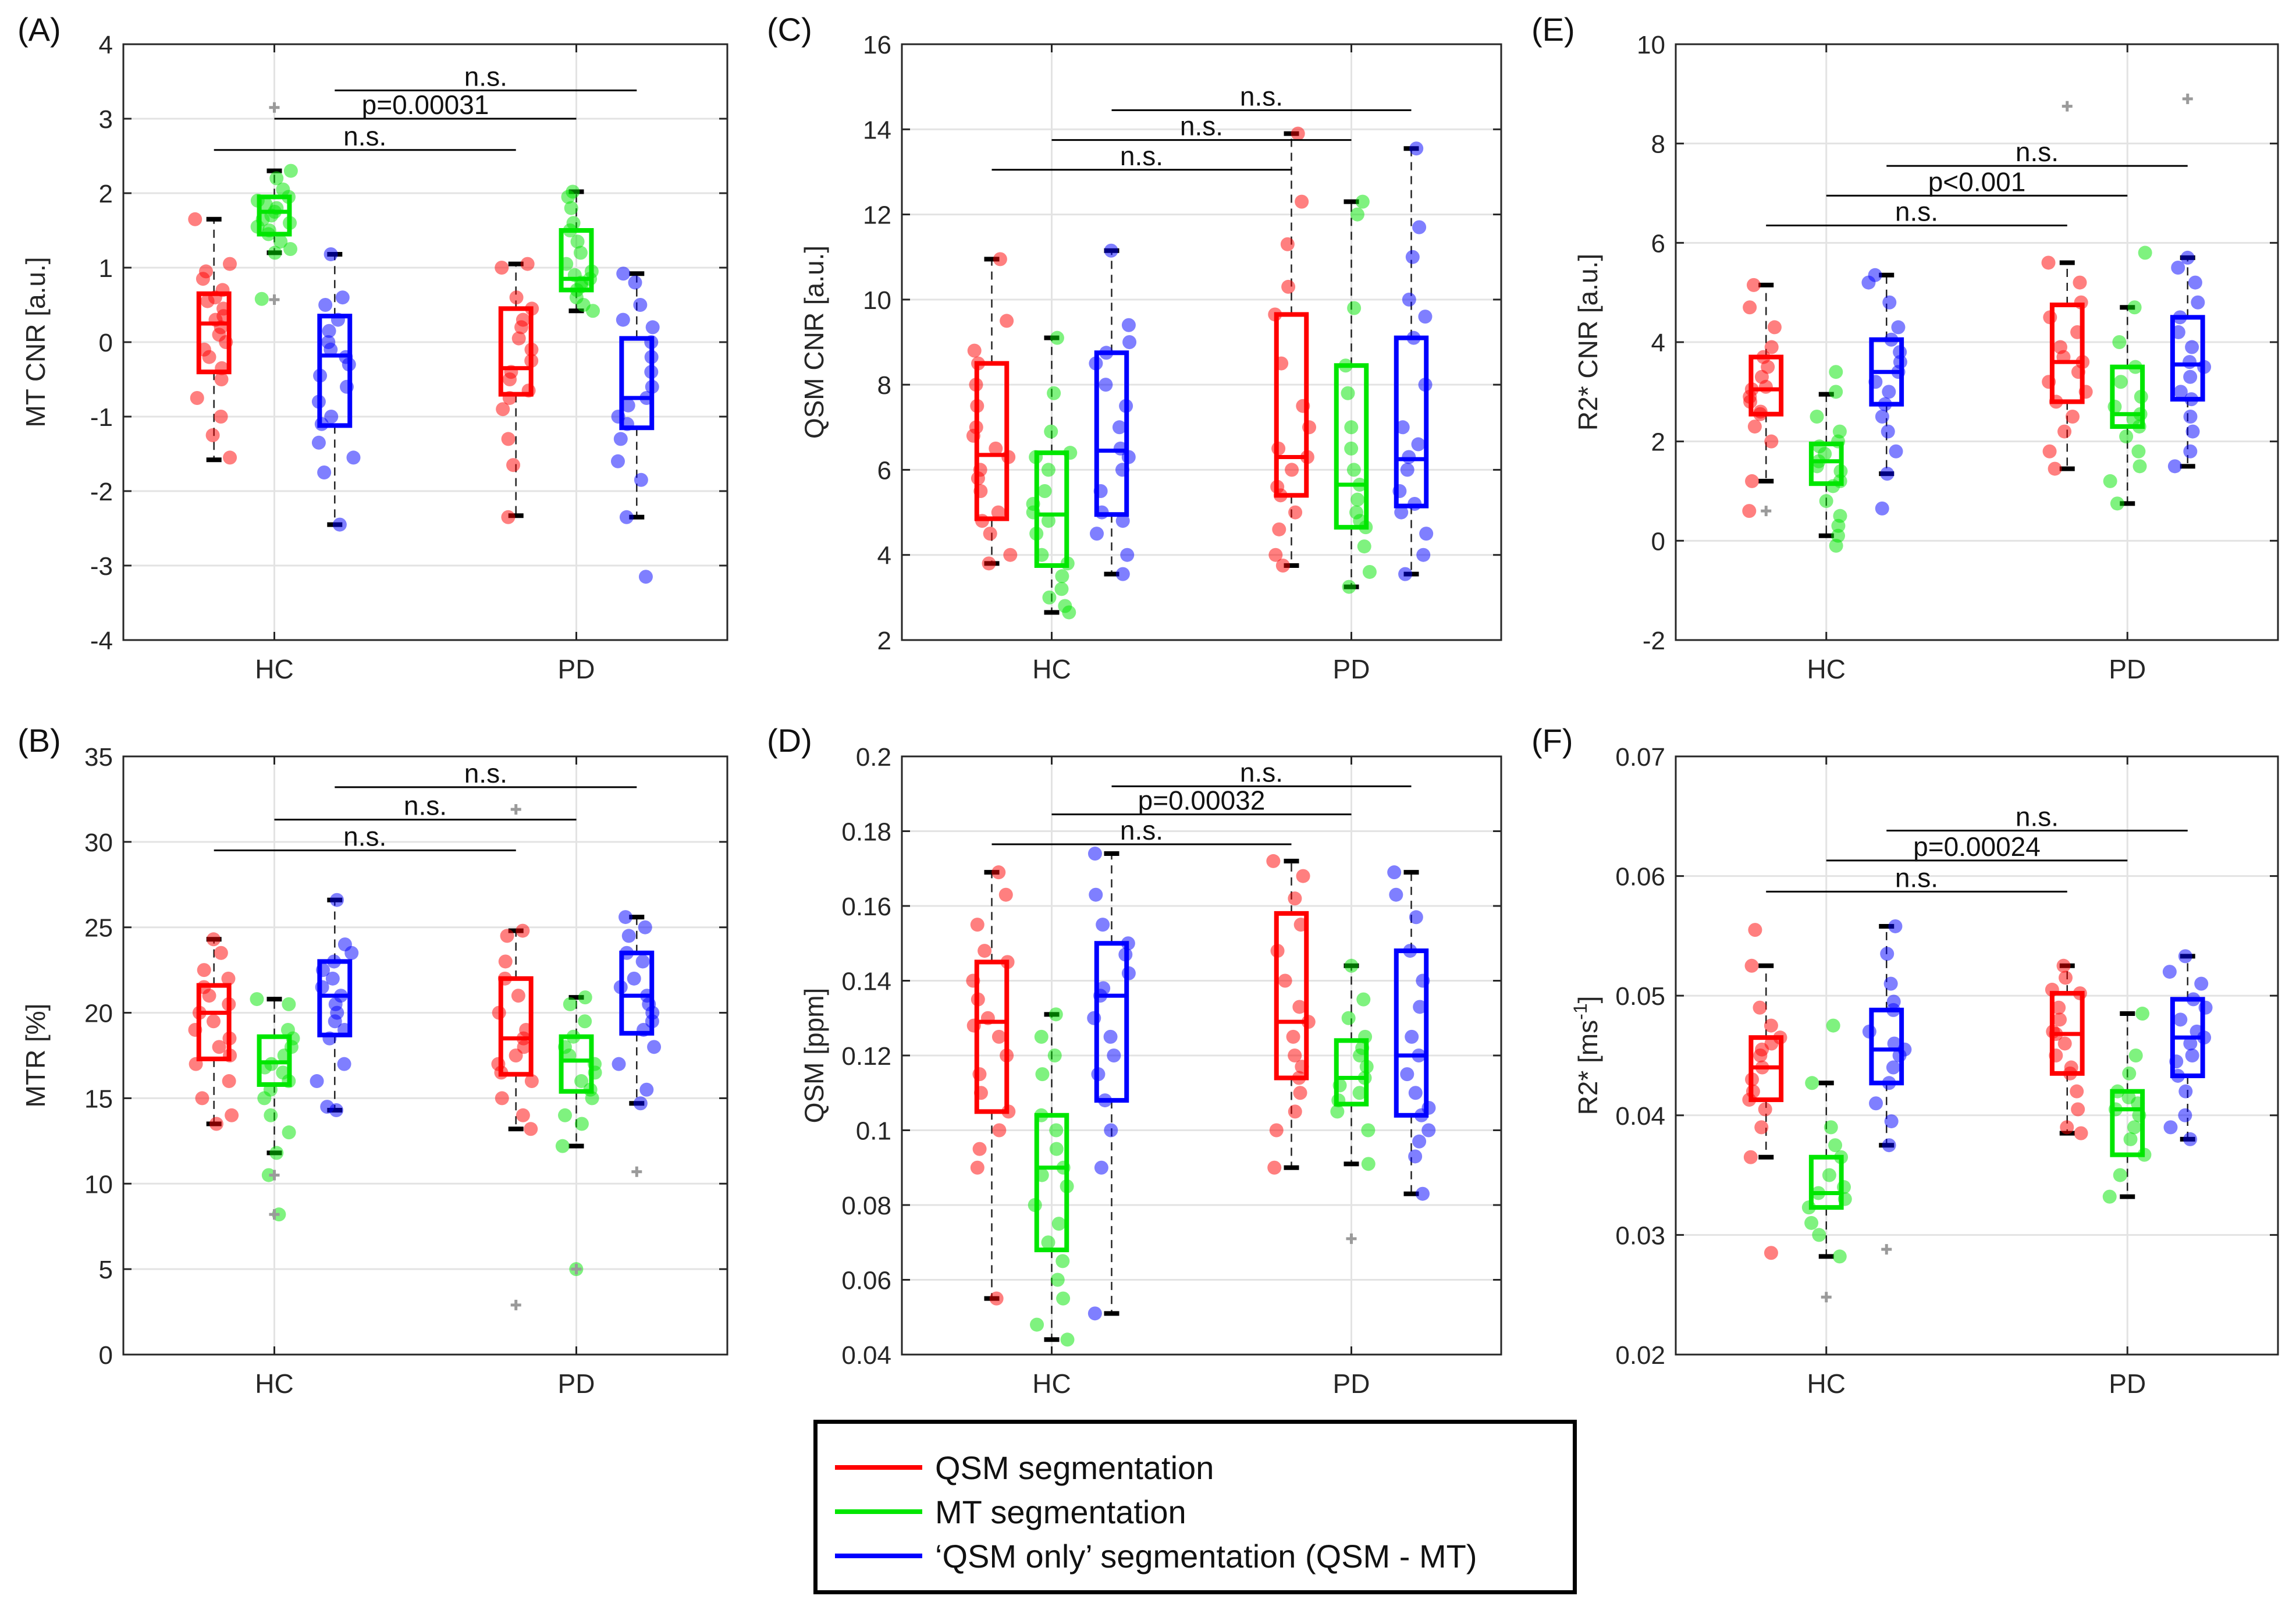 The height and width of the screenshot is (1610, 2296). Describe the element at coordinates (1658, 343) in the screenshot. I see `y-tick-label: 4` at that location.